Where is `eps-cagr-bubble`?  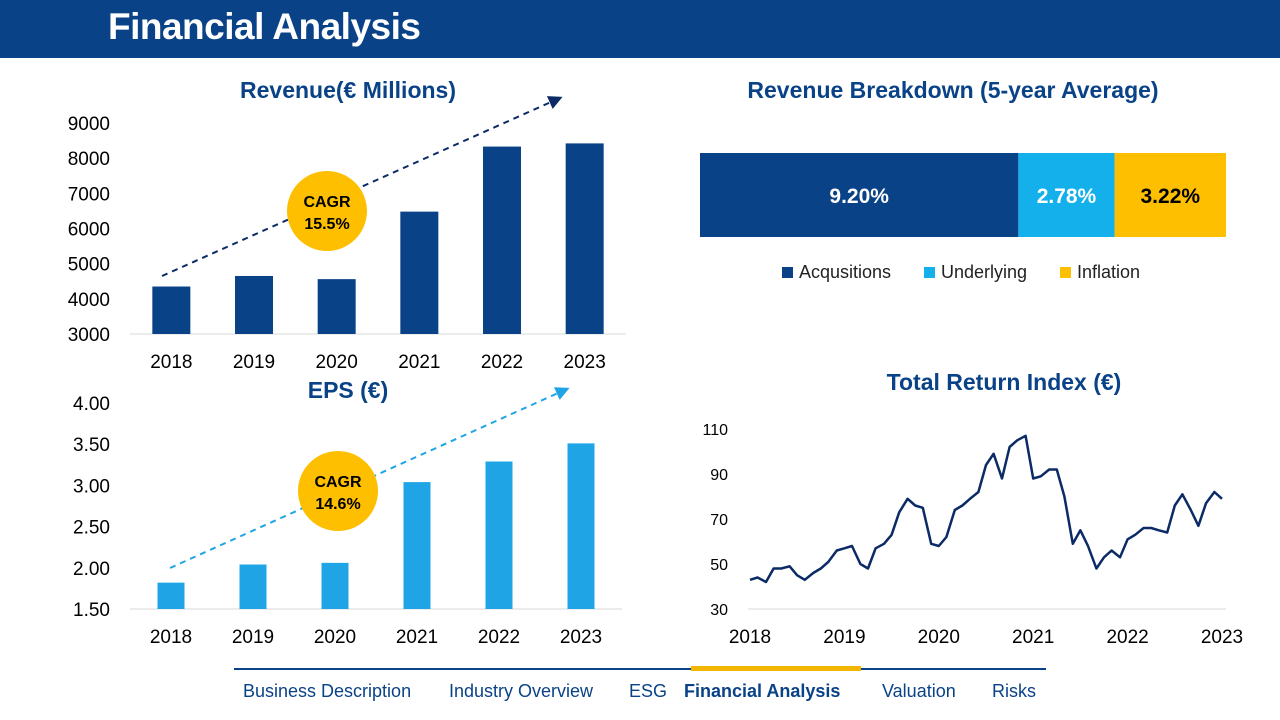
eps-cagr-bubble is located at coordinates (338, 491).